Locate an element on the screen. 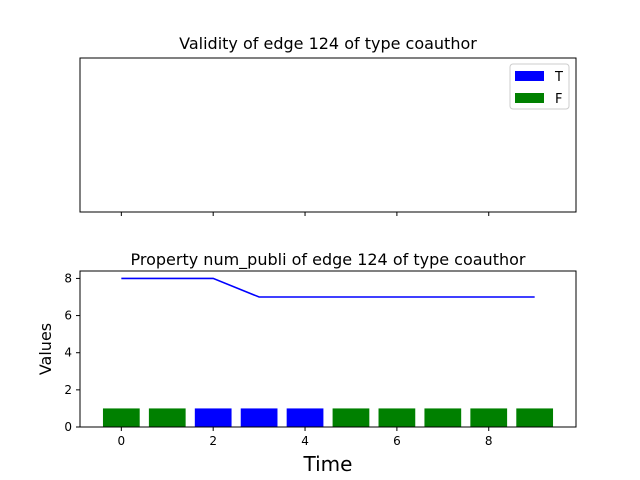  validity-x-ticks is located at coordinates (305, 214).